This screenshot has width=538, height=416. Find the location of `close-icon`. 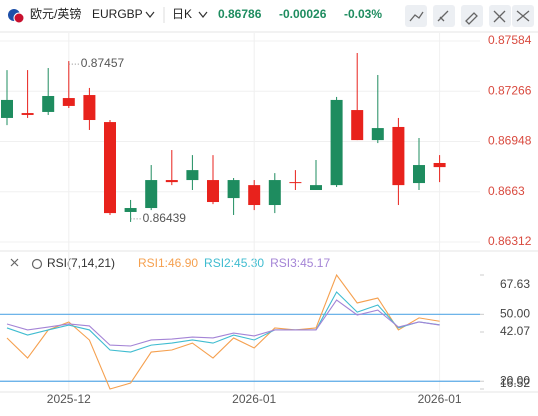

close-icon is located at coordinates (14, 262).